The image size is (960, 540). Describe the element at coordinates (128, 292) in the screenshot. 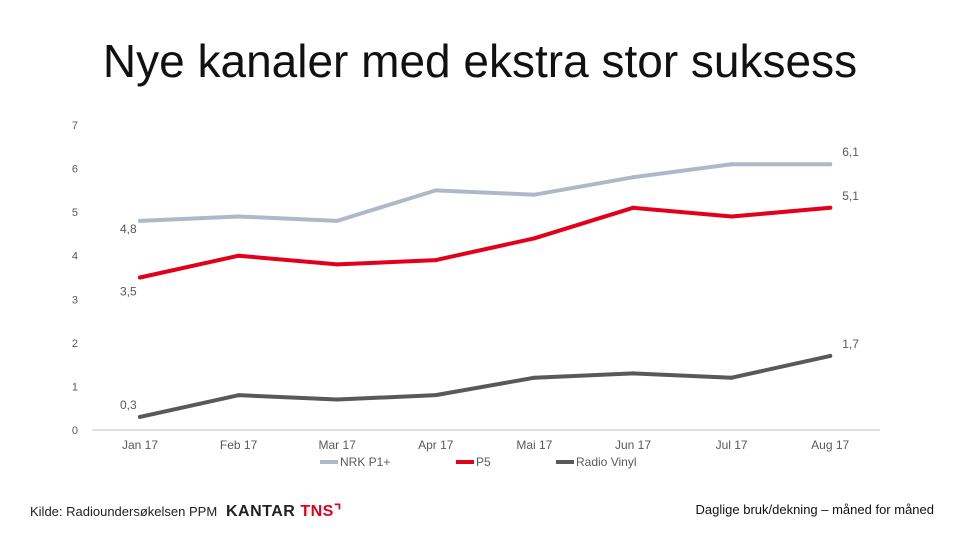

I see `data-label: 3,5` at that location.